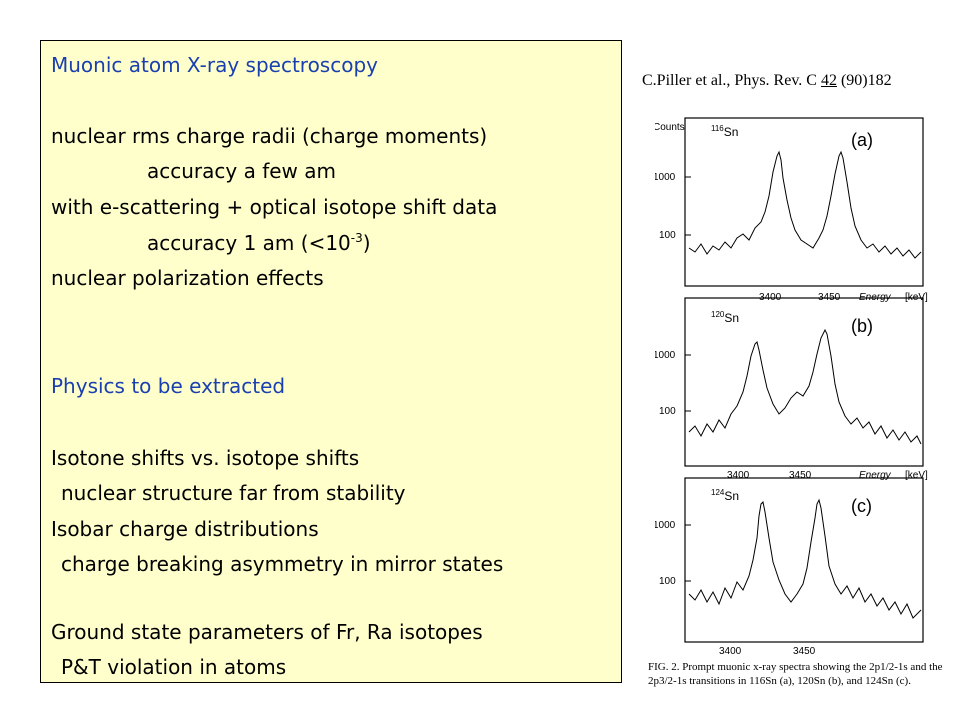 The height and width of the screenshot is (720, 960). I want to click on text-line: P&T violation in atoms, so click(168, 667).